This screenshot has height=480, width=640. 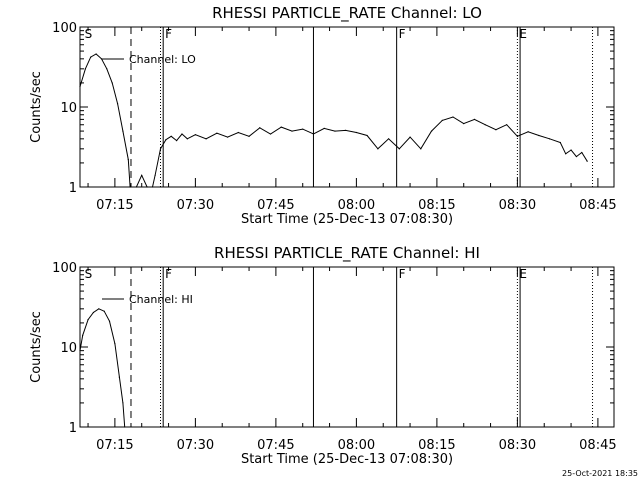 I want to click on x-tick-label: 07:15, so click(x=114, y=445).